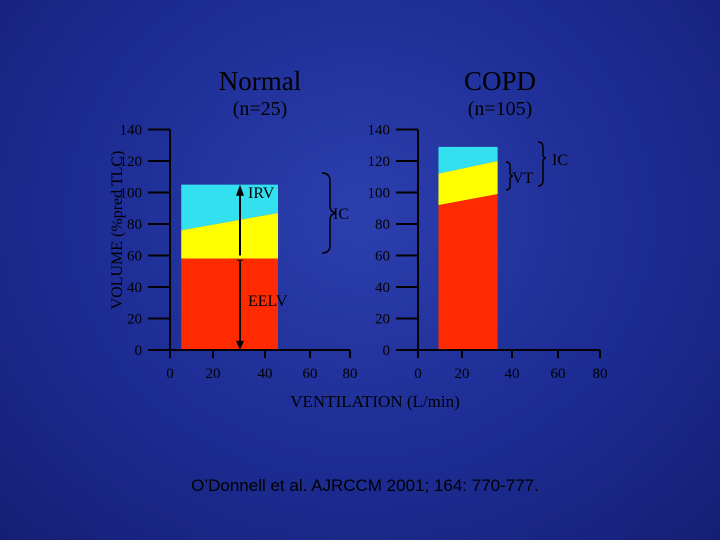  What do you see at coordinates (560, 160) in the screenshot?
I see `annotation-ic-copd: IC` at bounding box center [560, 160].